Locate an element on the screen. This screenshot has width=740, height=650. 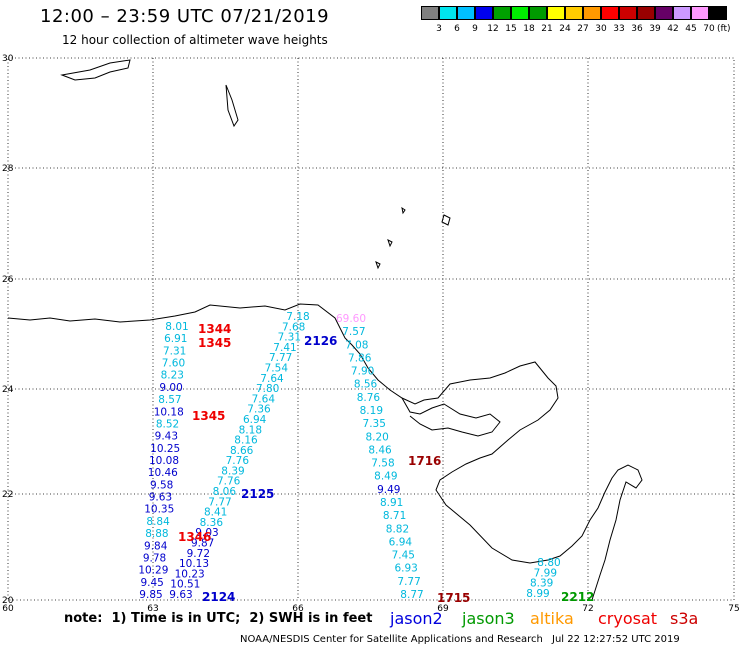
mission-label-jason2: jason2 is located at coordinates (416, 618).